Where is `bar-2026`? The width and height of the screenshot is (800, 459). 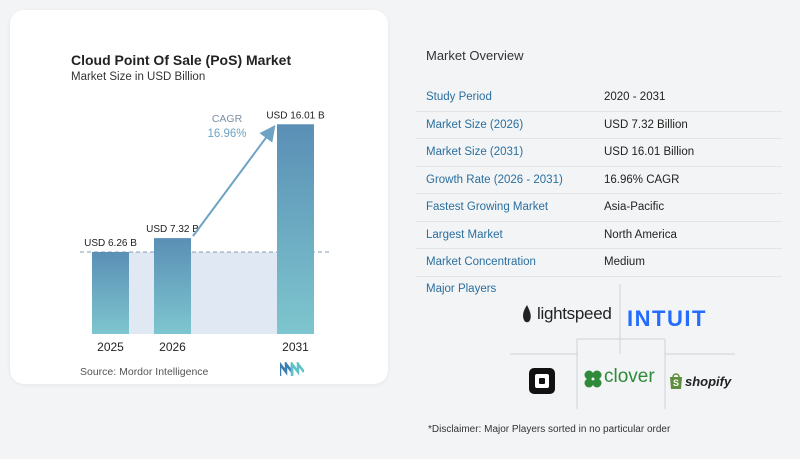 bar-2026 is located at coordinates (172, 286).